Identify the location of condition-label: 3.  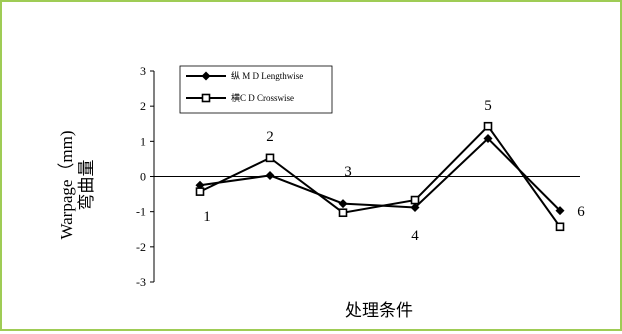
(348, 172).